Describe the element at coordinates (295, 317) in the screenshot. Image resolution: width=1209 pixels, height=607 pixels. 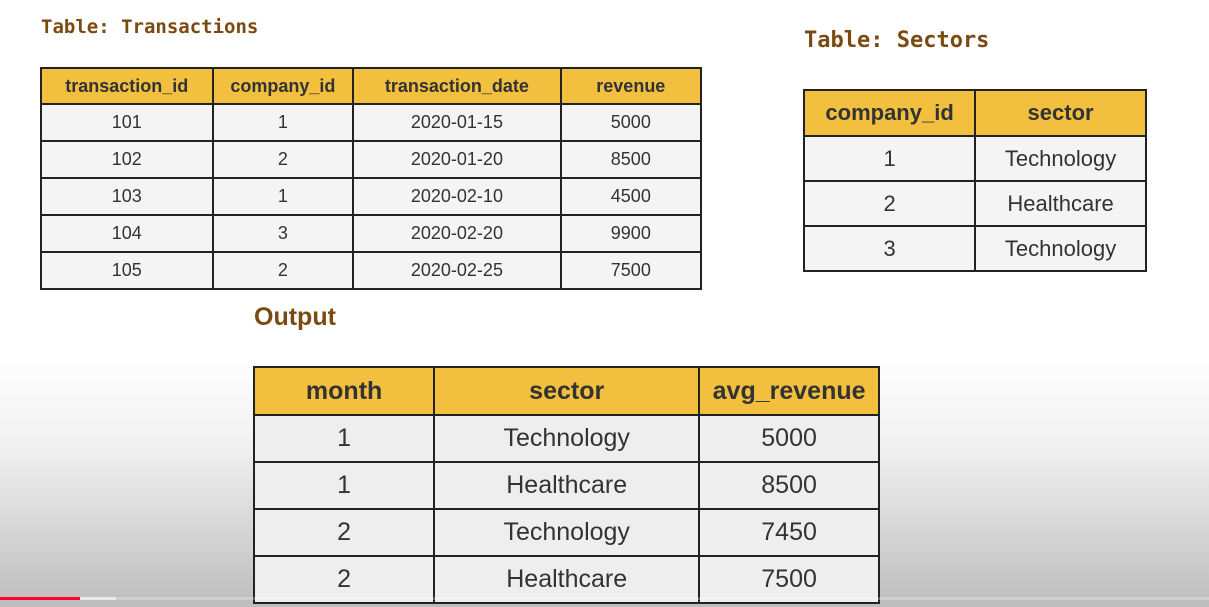
I see `output-table-title: Output` at that location.